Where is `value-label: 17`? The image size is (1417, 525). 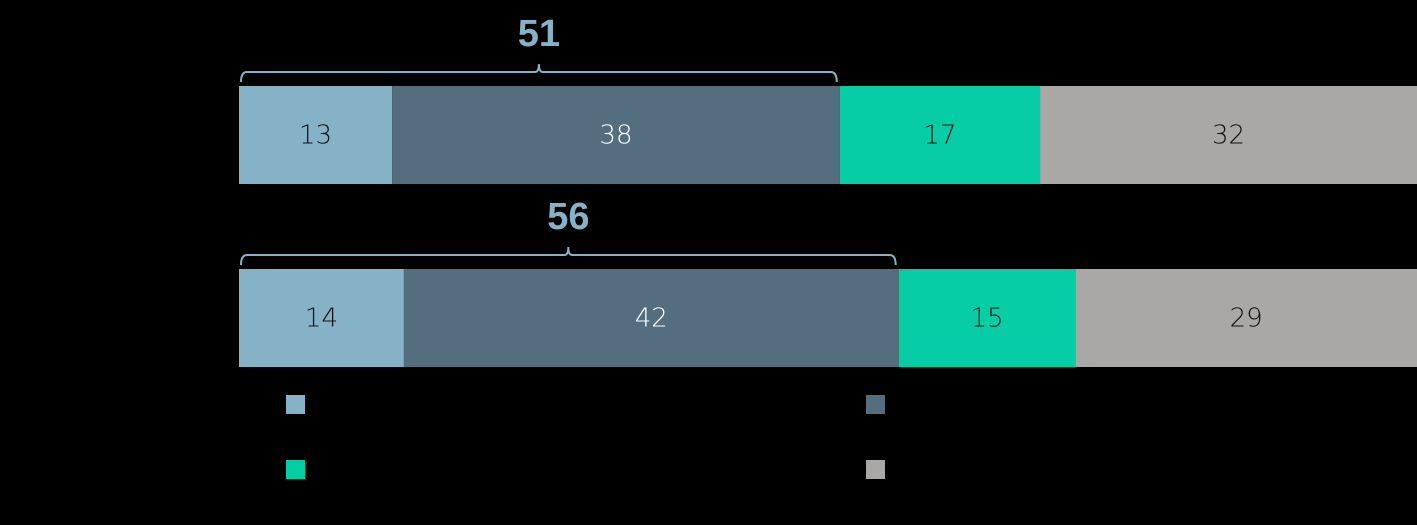 value-label: 17 is located at coordinates (939, 136).